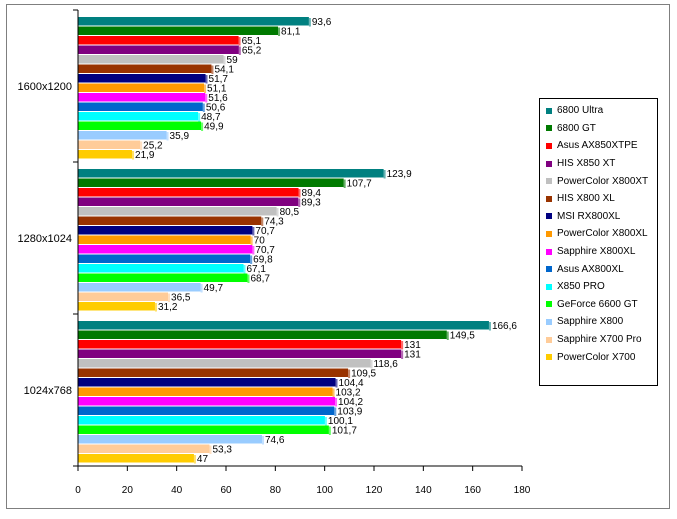 The image size is (677, 519). Describe the element at coordinates (412, 345) in the screenshot. I see `data-label: 131` at that location.